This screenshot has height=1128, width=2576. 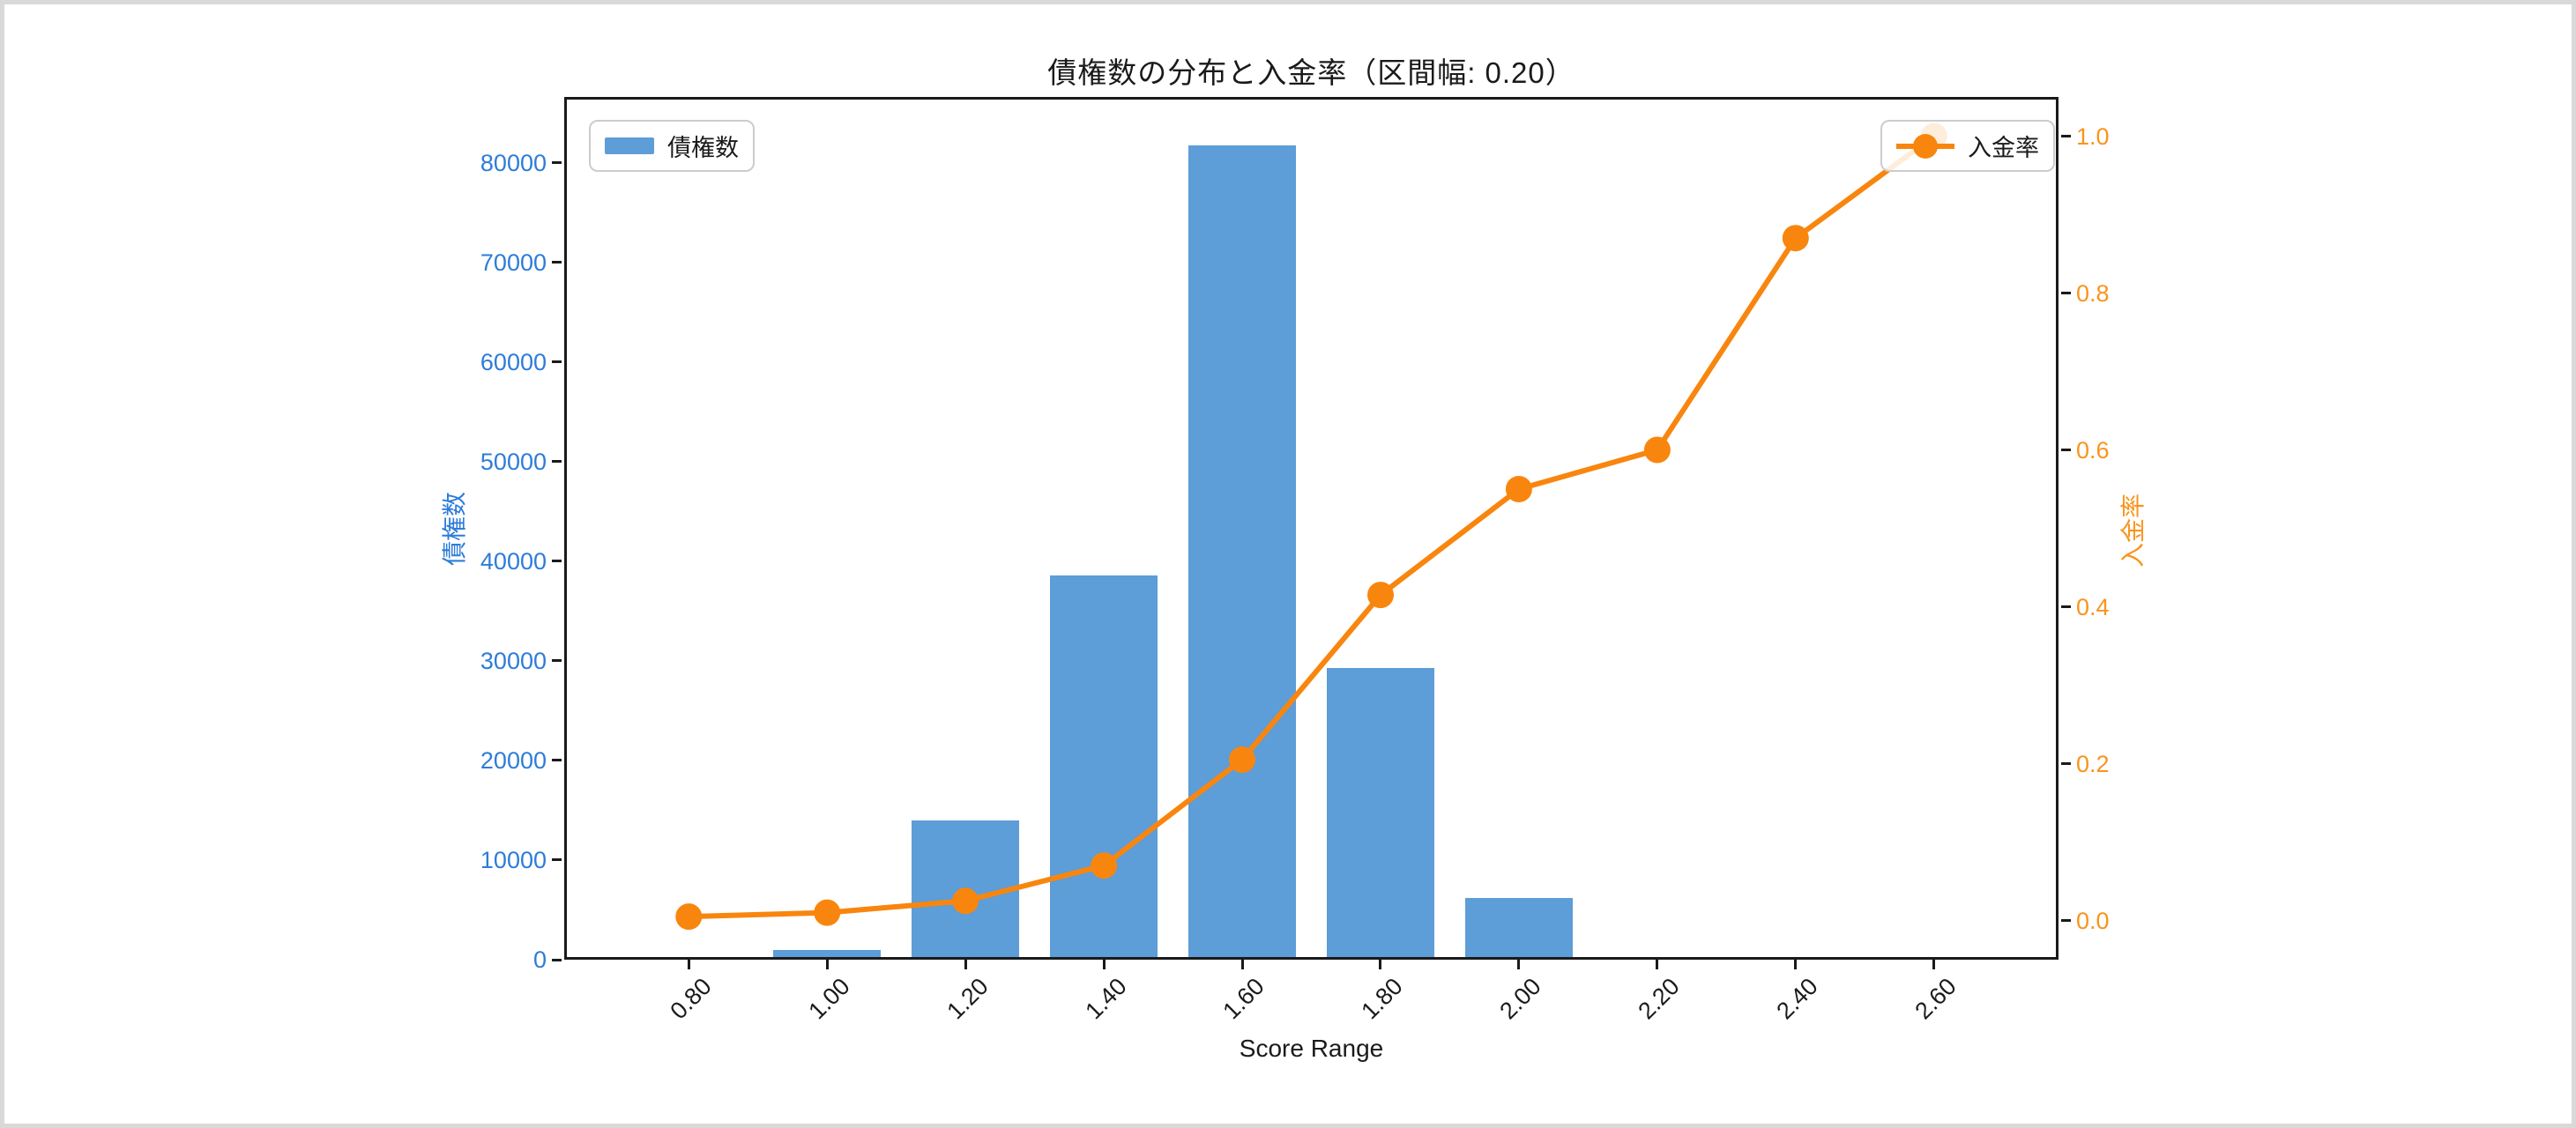 I want to click on y-tick-label-left: 50000, so click(x=513, y=462).